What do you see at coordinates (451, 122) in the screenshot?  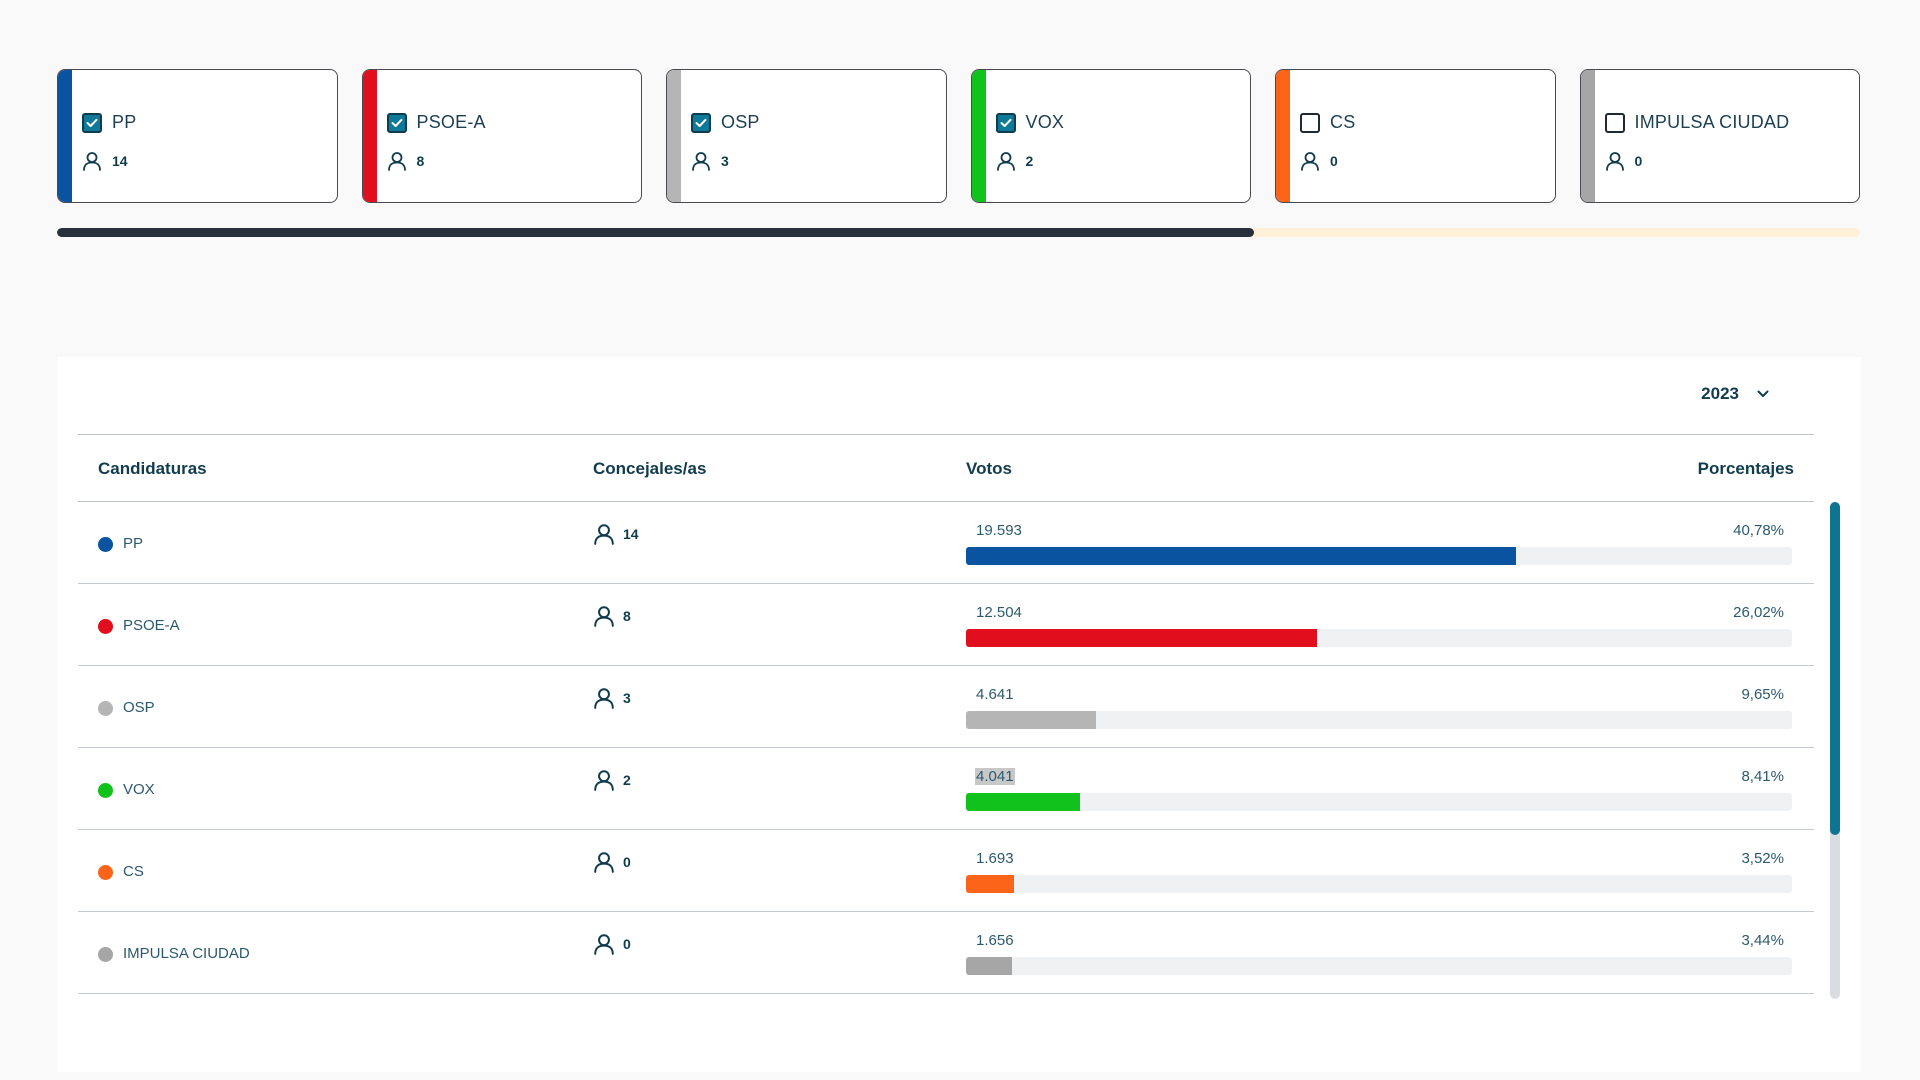 I see `party-card-name: PSOE-A` at bounding box center [451, 122].